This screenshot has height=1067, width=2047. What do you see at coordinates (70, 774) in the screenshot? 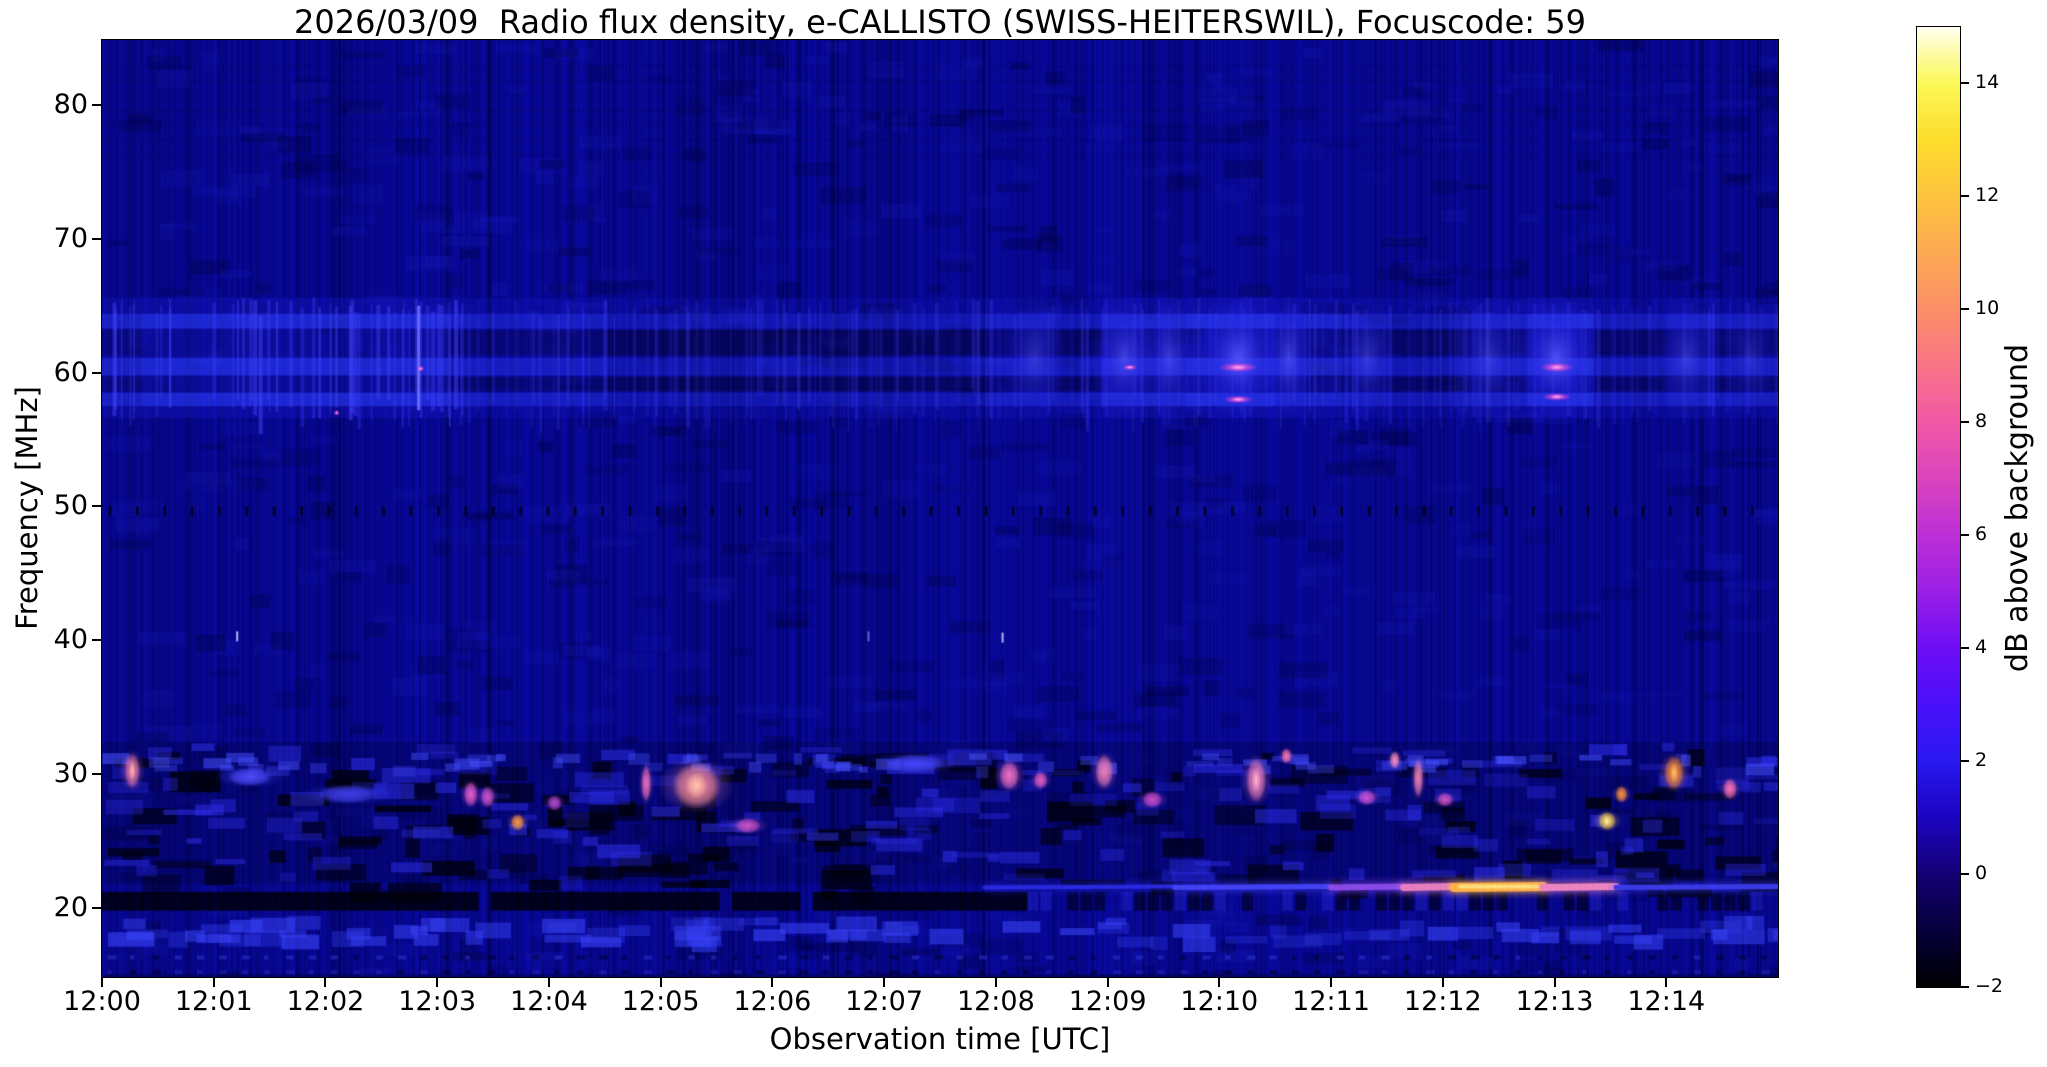
I see `y-tick-label: 30` at bounding box center [70, 774].